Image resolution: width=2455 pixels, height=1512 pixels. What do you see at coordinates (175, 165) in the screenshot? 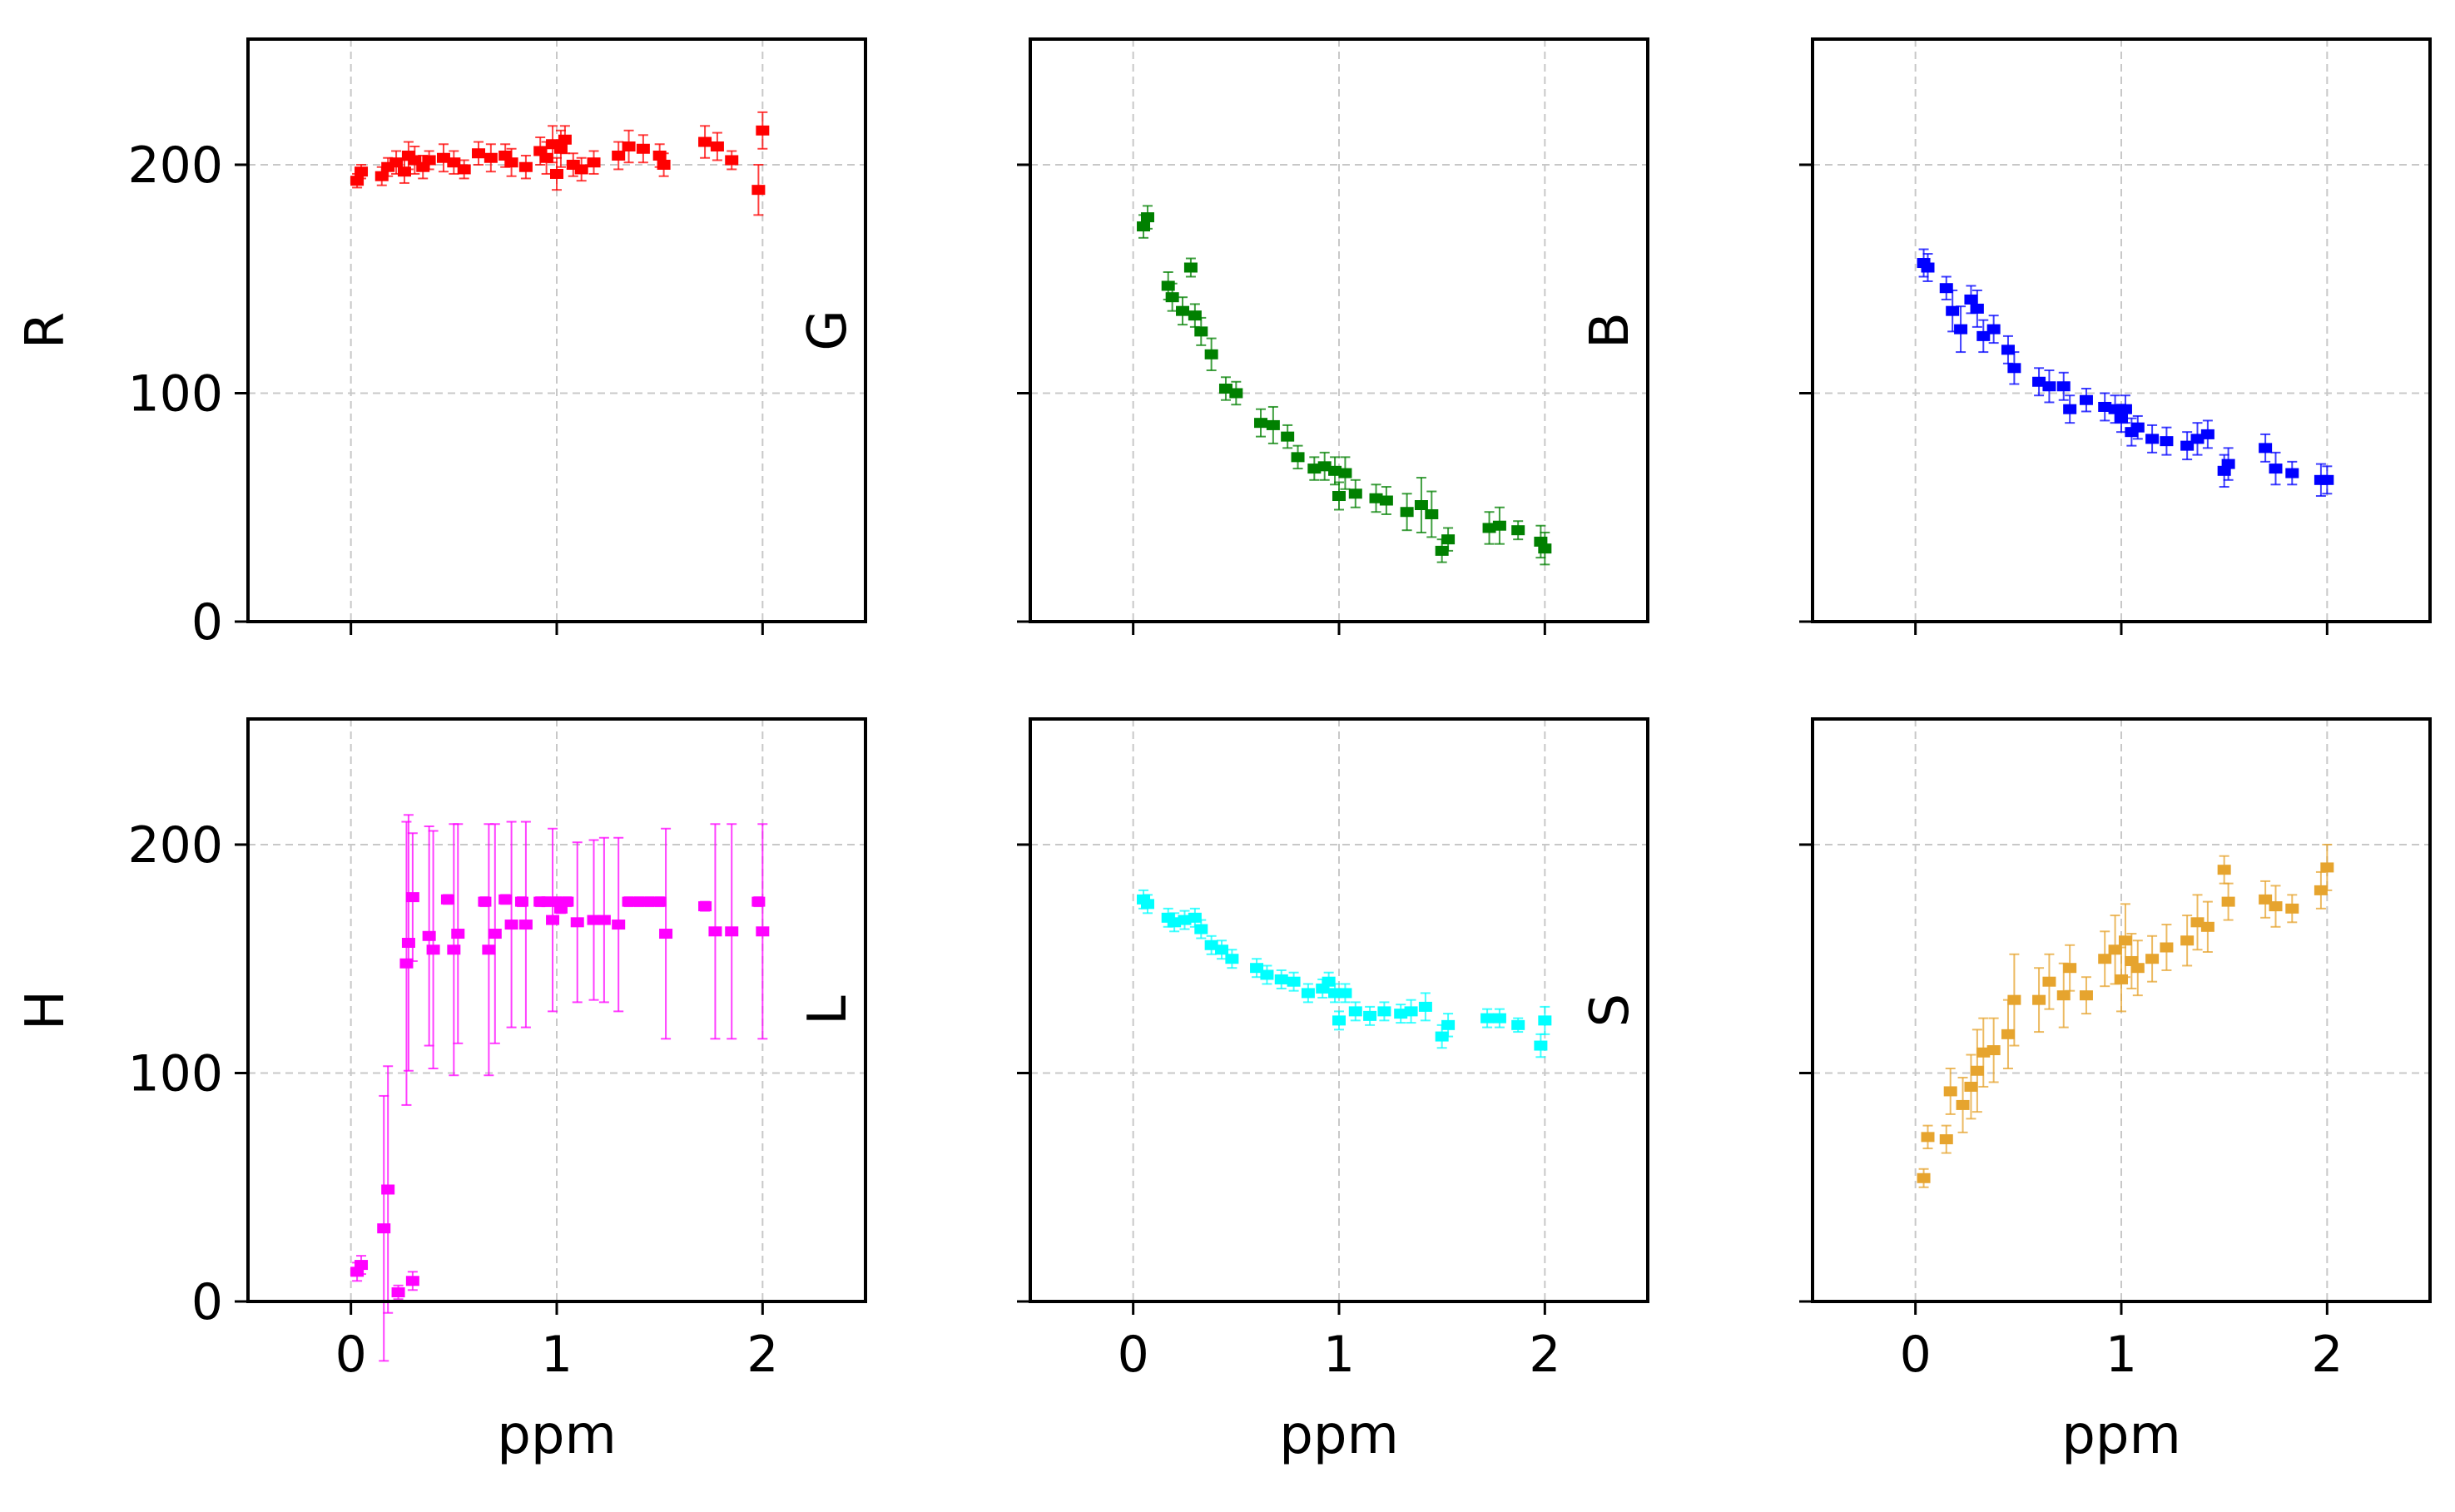
I see `y-tick-label: 200` at bounding box center [175, 165].